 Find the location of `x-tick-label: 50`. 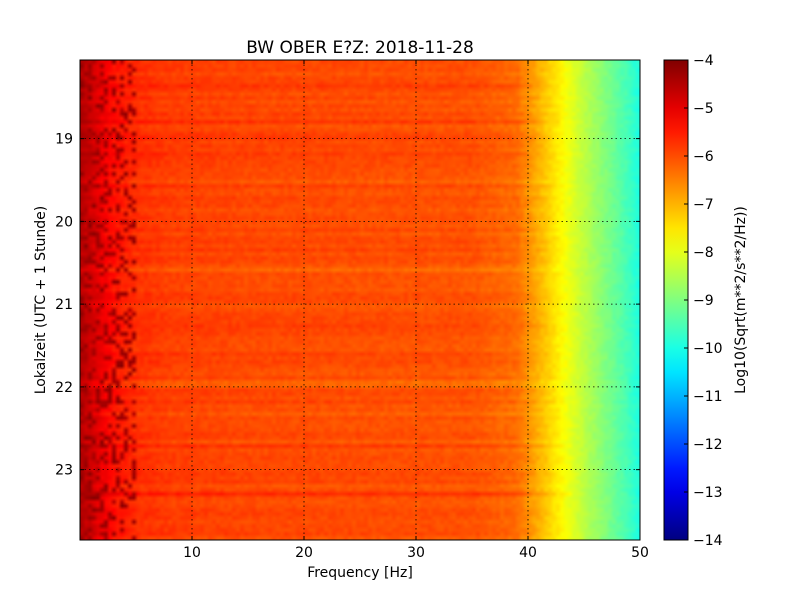

x-tick-label: 50 is located at coordinates (640, 553).